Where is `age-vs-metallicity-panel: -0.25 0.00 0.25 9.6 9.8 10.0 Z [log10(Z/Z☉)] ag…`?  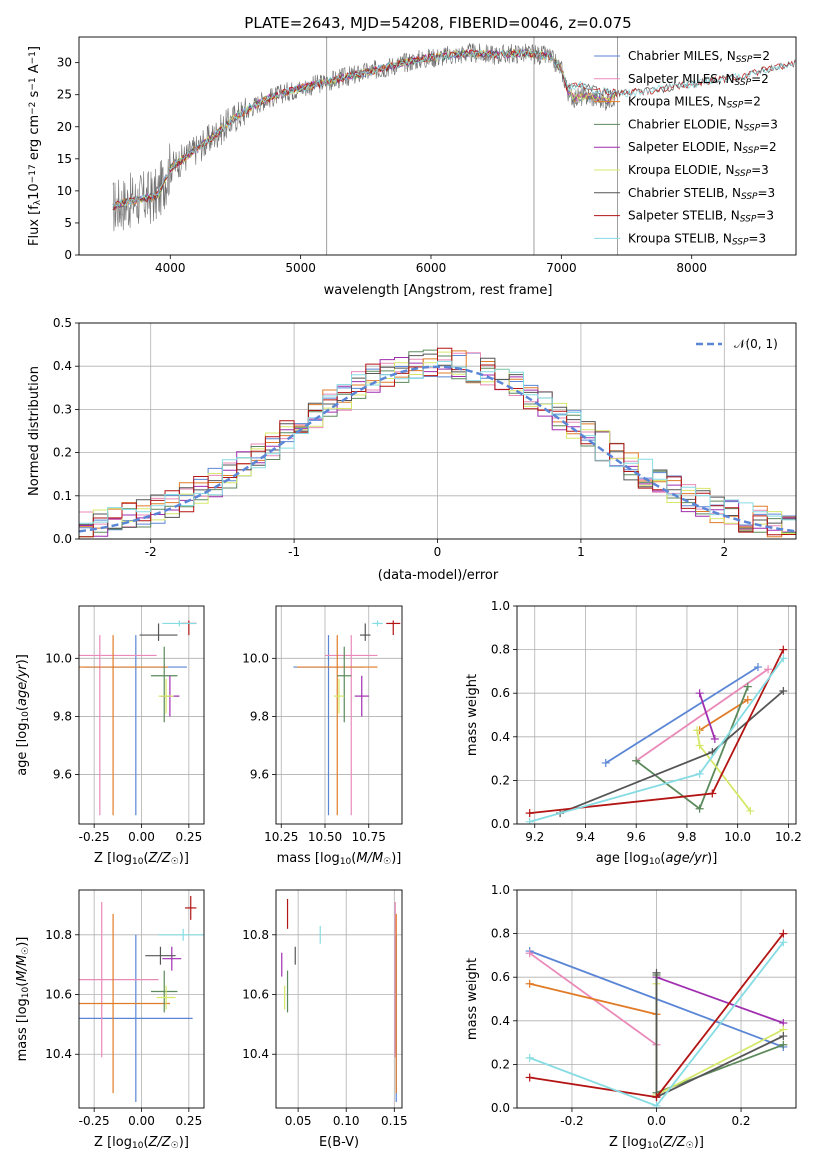
age-vs-metallicity-panel: -0.25 0.00 0.25 9.6 9.8 10.0 Z [log10(Z/Z☉)] ag… is located at coordinates (110, 736).